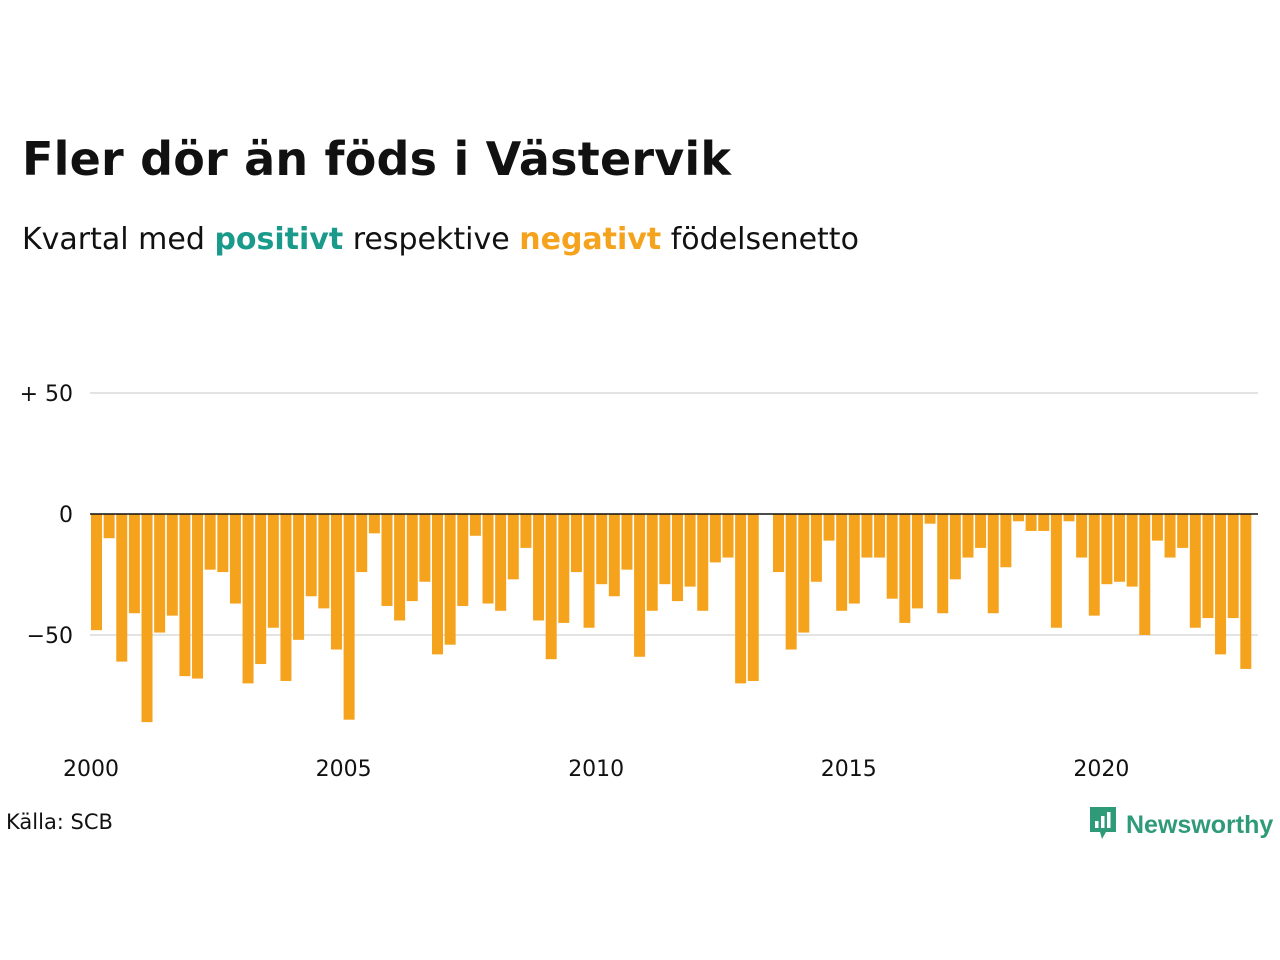  Describe the element at coordinates (113, 239) in the screenshot. I see `subtitle-prefix: Kvartal med` at that location.